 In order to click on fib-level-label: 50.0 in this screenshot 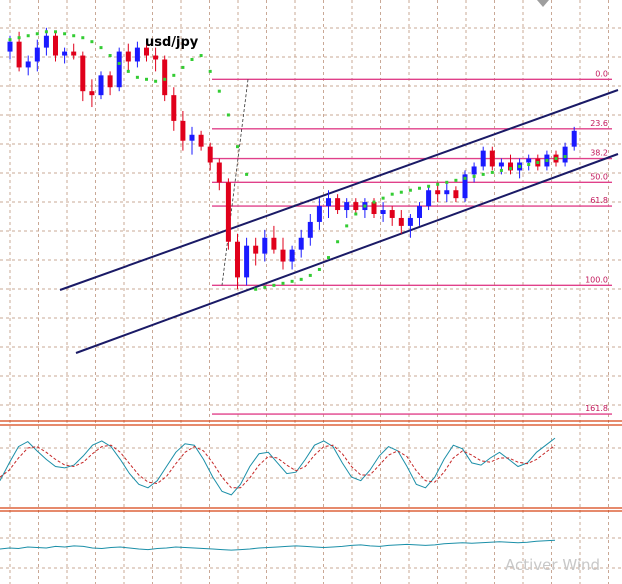, I will do `click(599, 176)`.